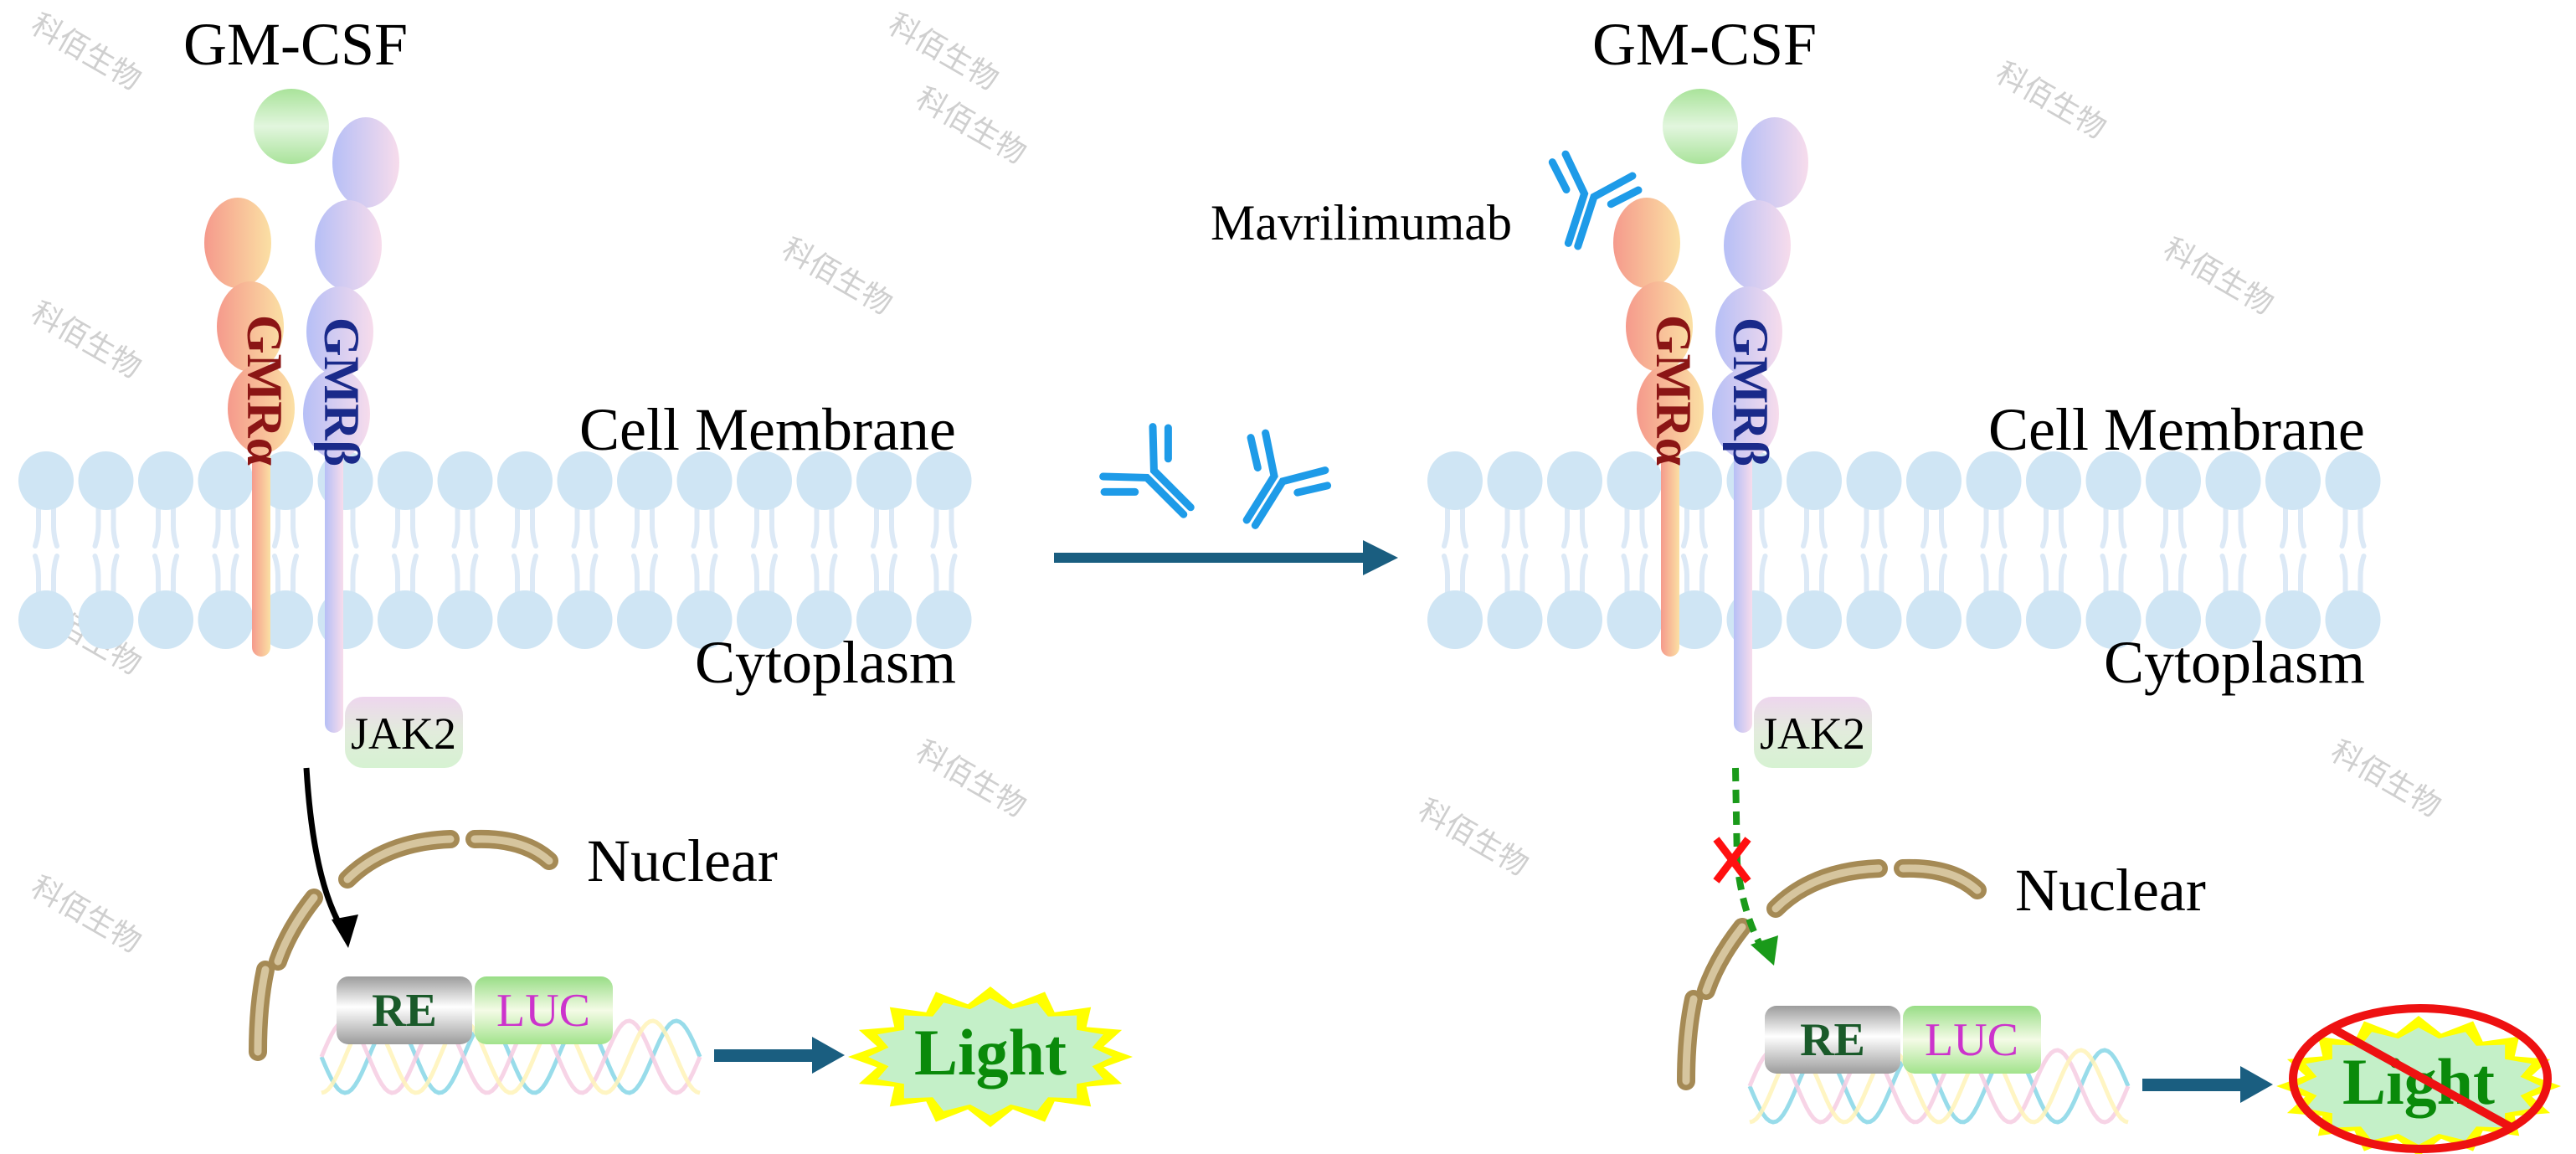 This screenshot has width=2576, height=1154. What do you see at coordinates (2119, 1005) in the screenshot?
I see `reporter-panel: Nuclear RE LUC Light` at bounding box center [2119, 1005].